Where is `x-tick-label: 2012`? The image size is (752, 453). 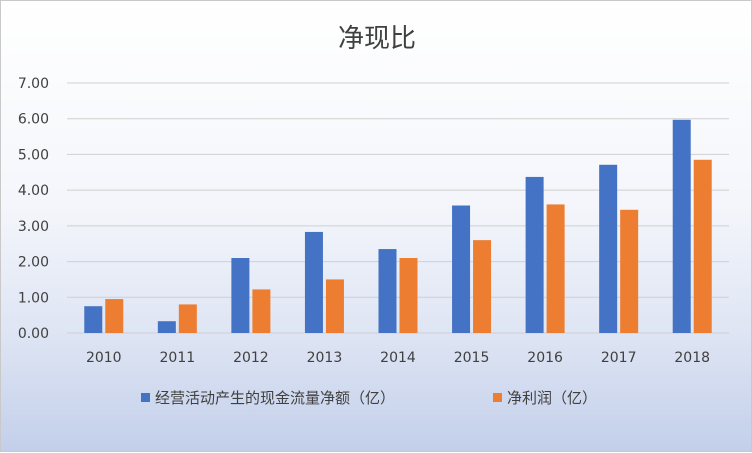
x-tick-label: 2012 is located at coordinates (251, 358).